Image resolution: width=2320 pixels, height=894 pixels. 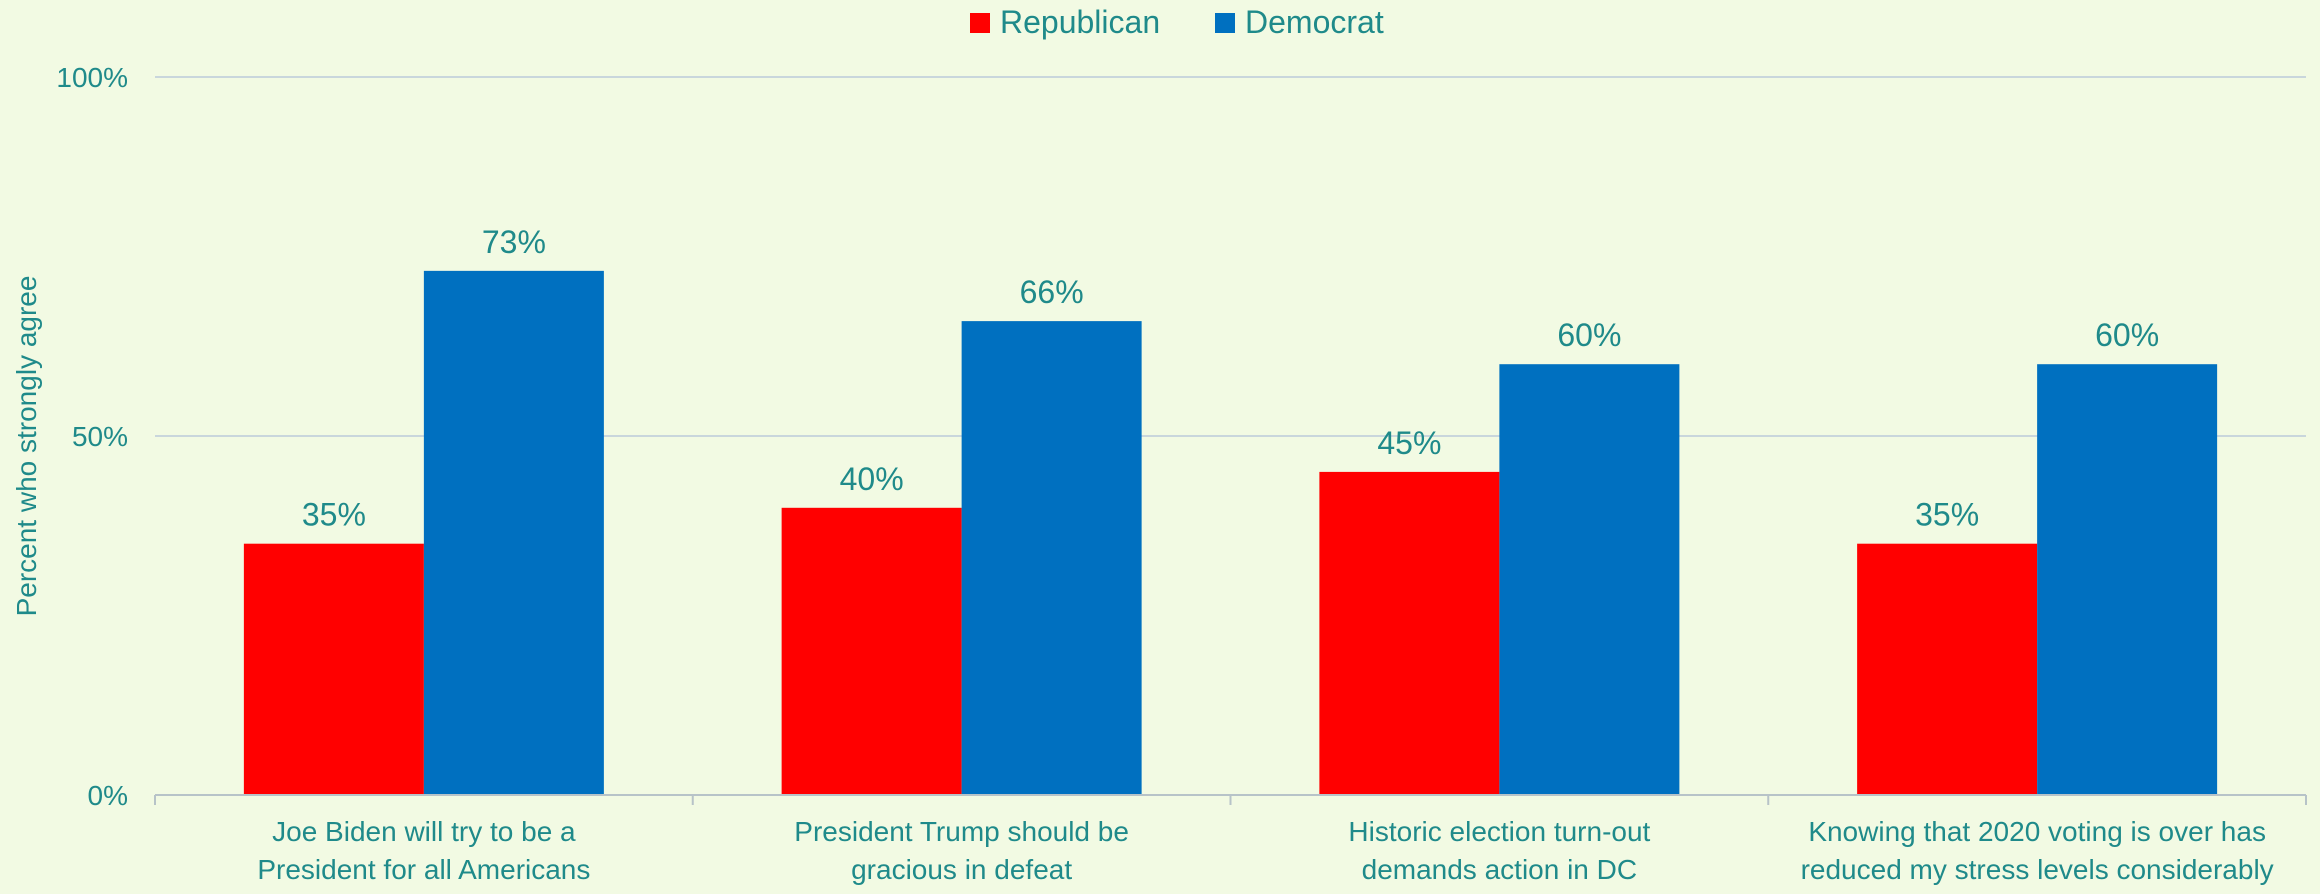 I want to click on legend-item-democrat: Democrat, so click(x=1299, y=22).